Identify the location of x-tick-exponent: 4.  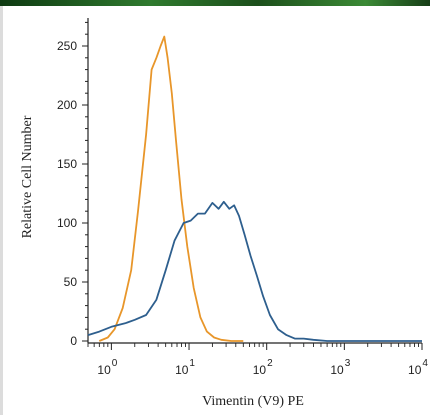
(425, 363).